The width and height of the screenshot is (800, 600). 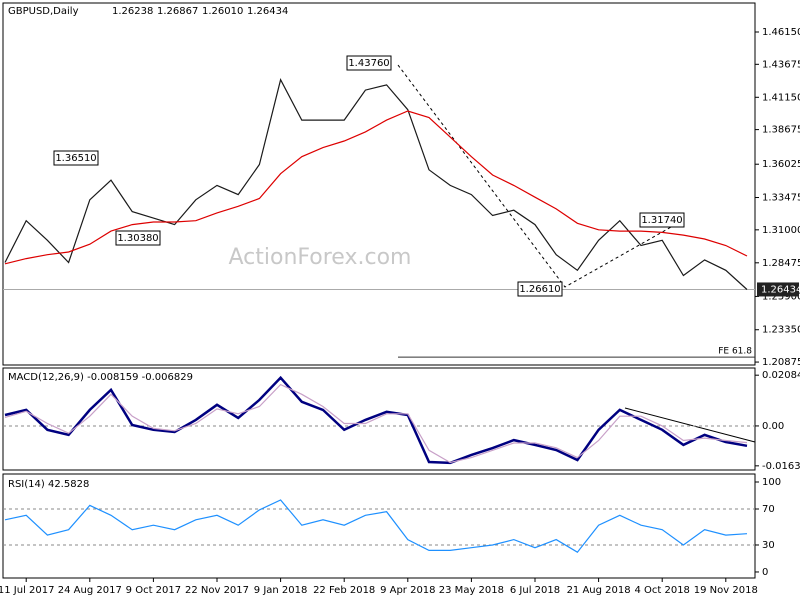 I want to click on annotation: 1.30380, so click(x=137, y=238).